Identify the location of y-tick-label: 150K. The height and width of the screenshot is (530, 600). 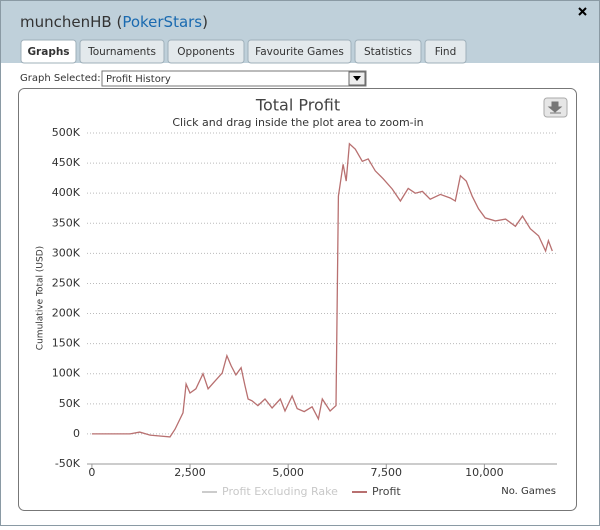
(66, 343).